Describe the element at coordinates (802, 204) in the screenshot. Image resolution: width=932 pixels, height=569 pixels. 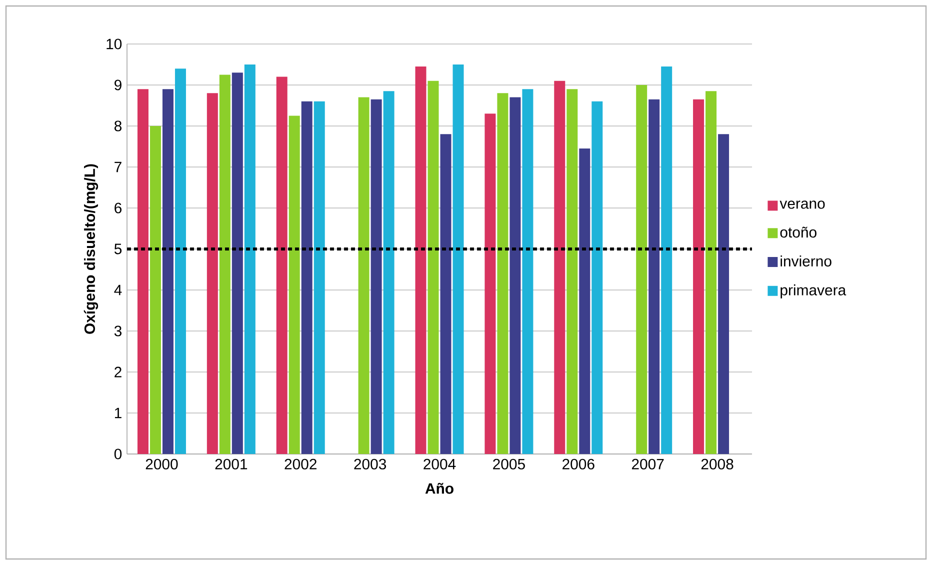
I see `legend-label: verano` at that location.